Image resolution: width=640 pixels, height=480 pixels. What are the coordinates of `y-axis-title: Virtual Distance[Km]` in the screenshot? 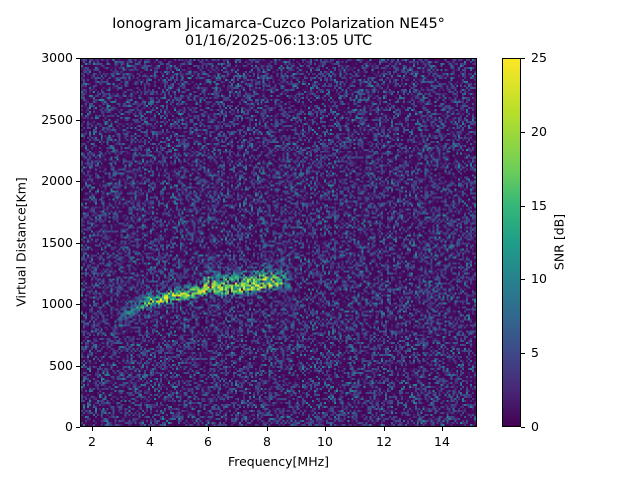 It's located at (21, 242).